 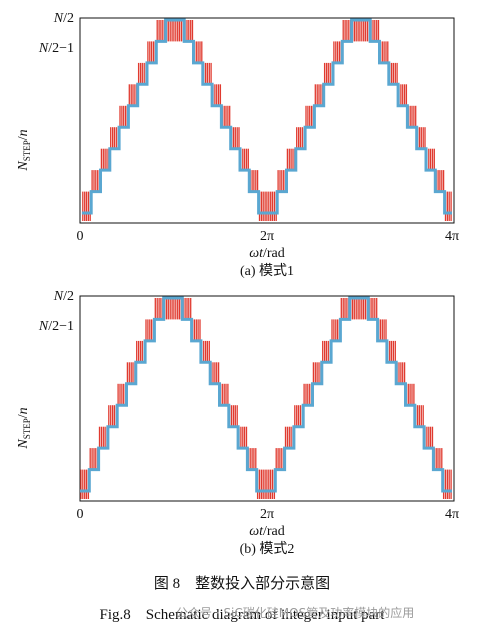 What do you see at coordinates (452, 514) in the screenshot?
I see `panel-b-xtick-4pi: 4π` at bounding box center [452, 514].